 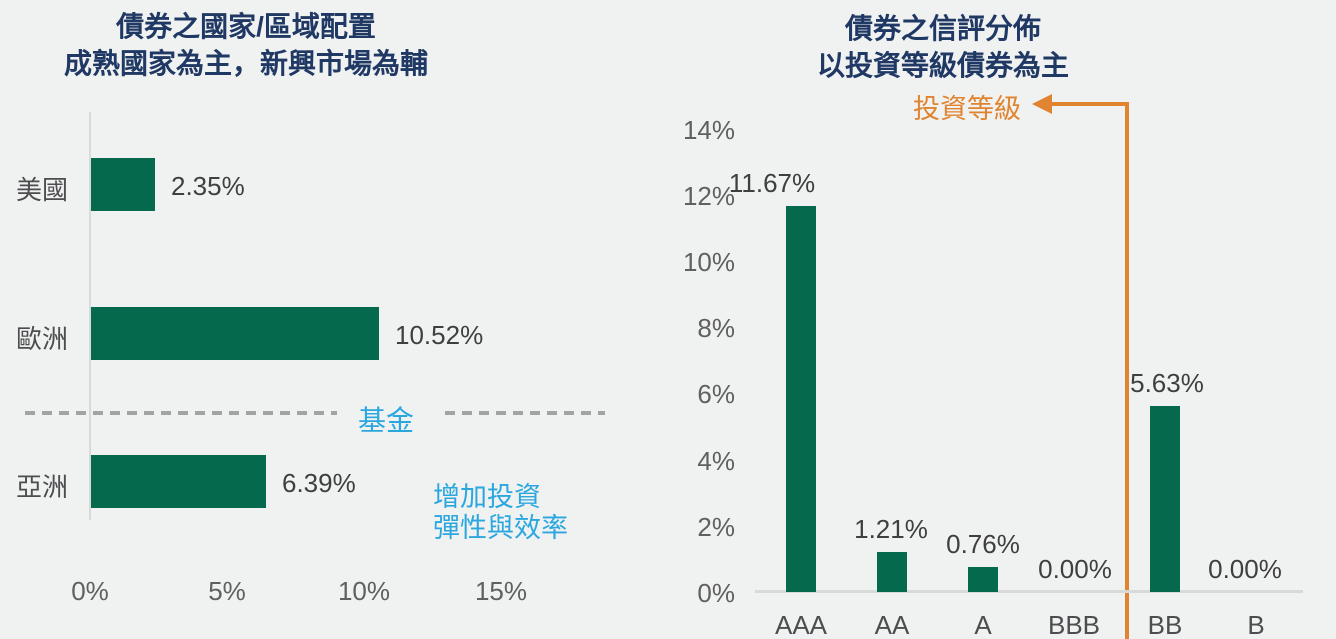 I want to click on rating-chart-title: 債券之信評分佈 以投資等級債券為主, so click(x=943, y=47).